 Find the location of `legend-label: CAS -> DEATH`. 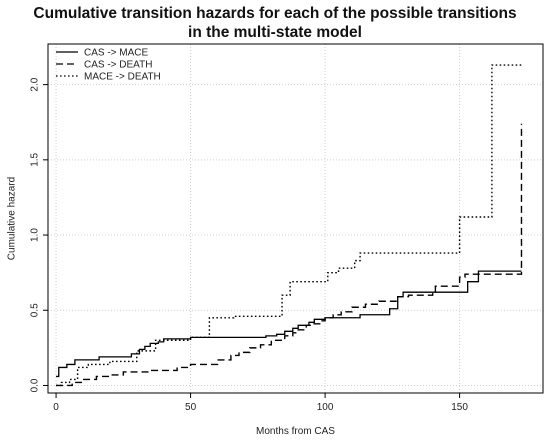

legend-label: CAS -> DEATH is located at coordinates (118, 65).